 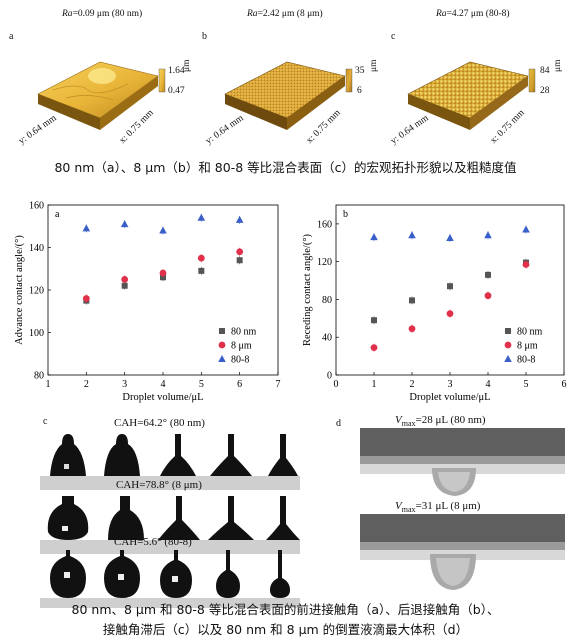 What do you see at coordinates (153, 542) in the screenshot?
I see `cah-label-row3: CAH=5.6° (80-8)` at bounding box center [153, 542].